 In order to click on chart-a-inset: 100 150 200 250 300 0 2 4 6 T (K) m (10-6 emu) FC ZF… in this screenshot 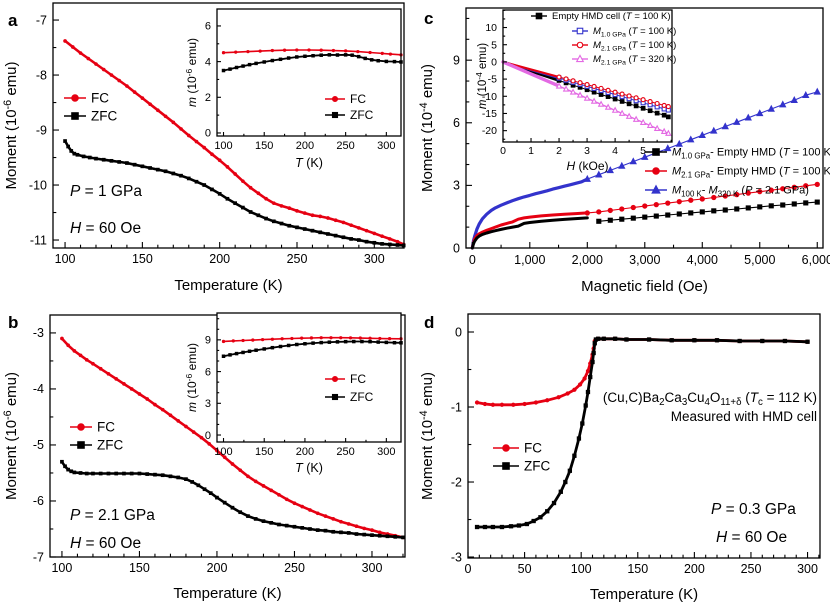, I will do `click(293, 89)`.